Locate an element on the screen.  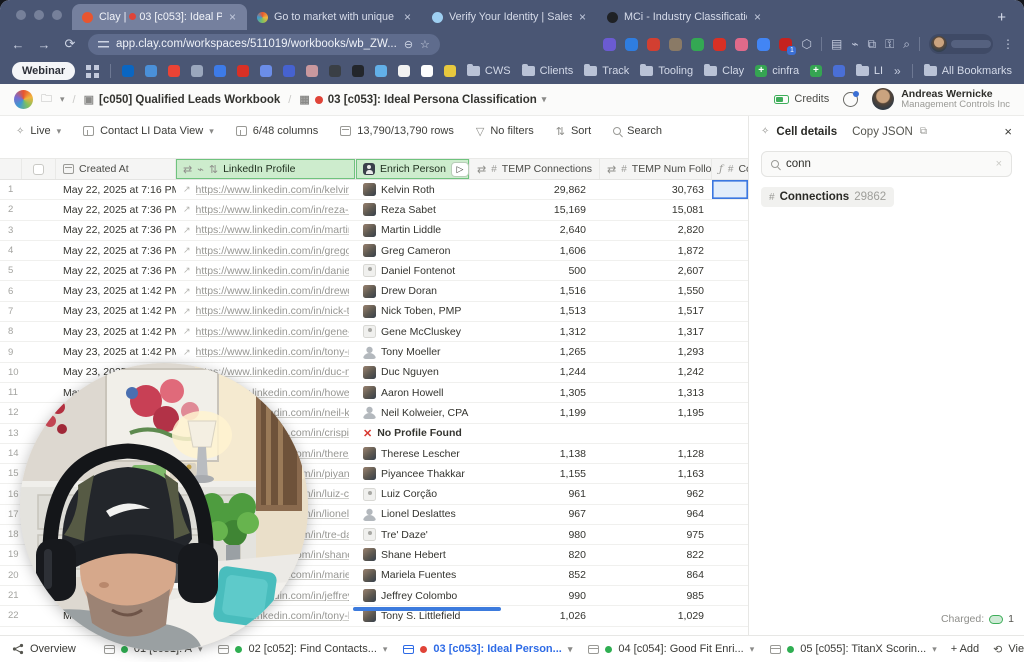
cell-person-name: Neil Kolweier, CPA is located at coordinates (413, 412).